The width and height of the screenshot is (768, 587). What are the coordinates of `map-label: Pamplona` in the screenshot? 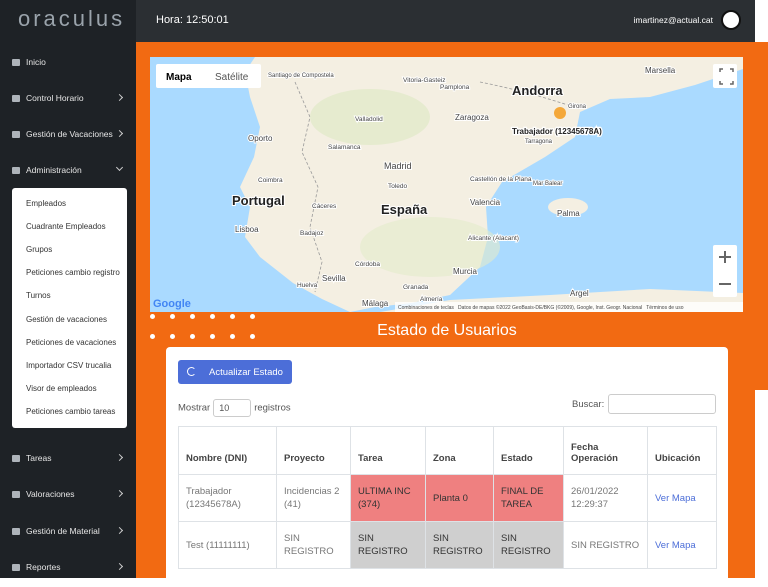 It's located at (455, 87).